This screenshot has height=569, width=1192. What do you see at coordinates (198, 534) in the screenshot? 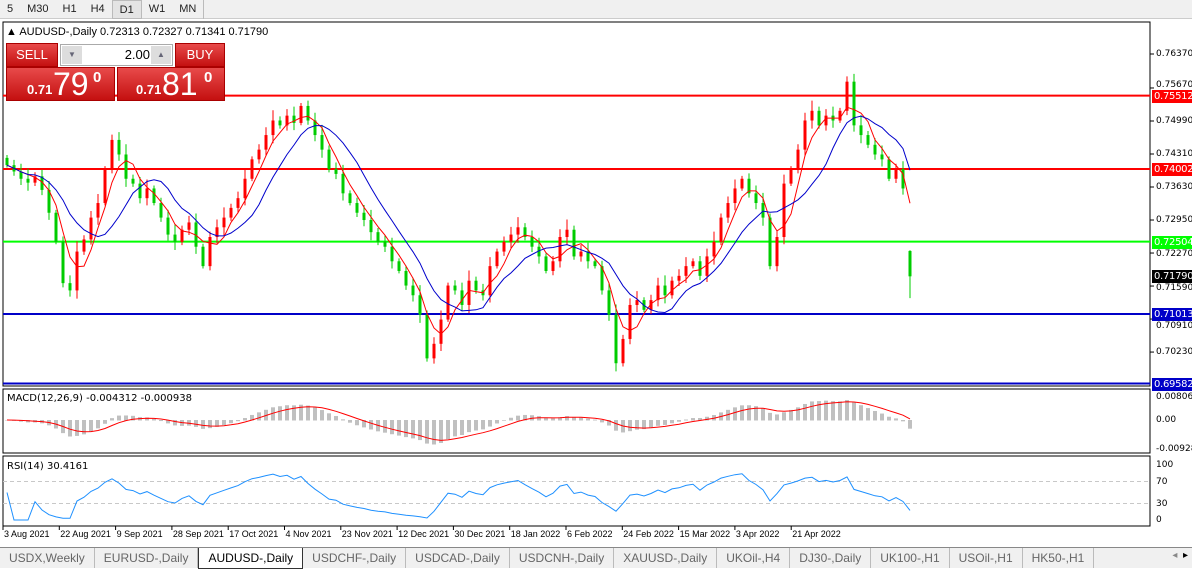
I see `date-tick-label: 28 Sep 2021` at bounding box center [198, 534].